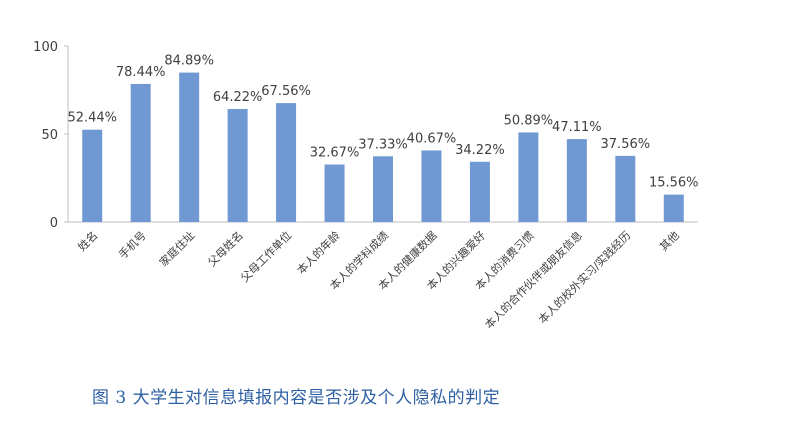 The width and height of the screenshot is (811, 422). Describe the element at coordinates (87, 240) in the screenshot. I see `category-label: 姓名` at that location.